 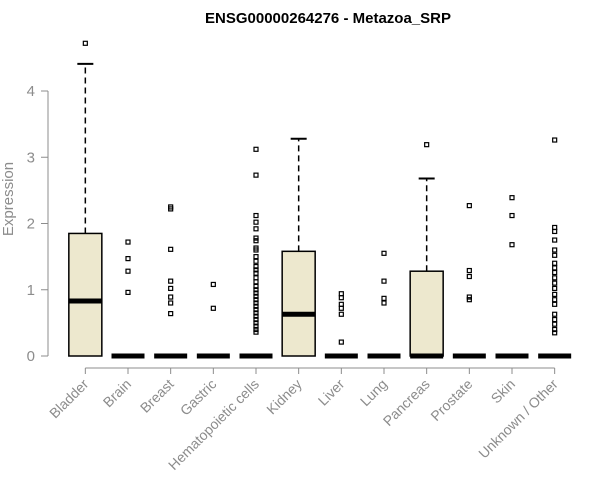 What do you see at coordinates (503, 391) in the screenshot?
I see `x-tick-label: Skin` at bounding box center [503, 391].